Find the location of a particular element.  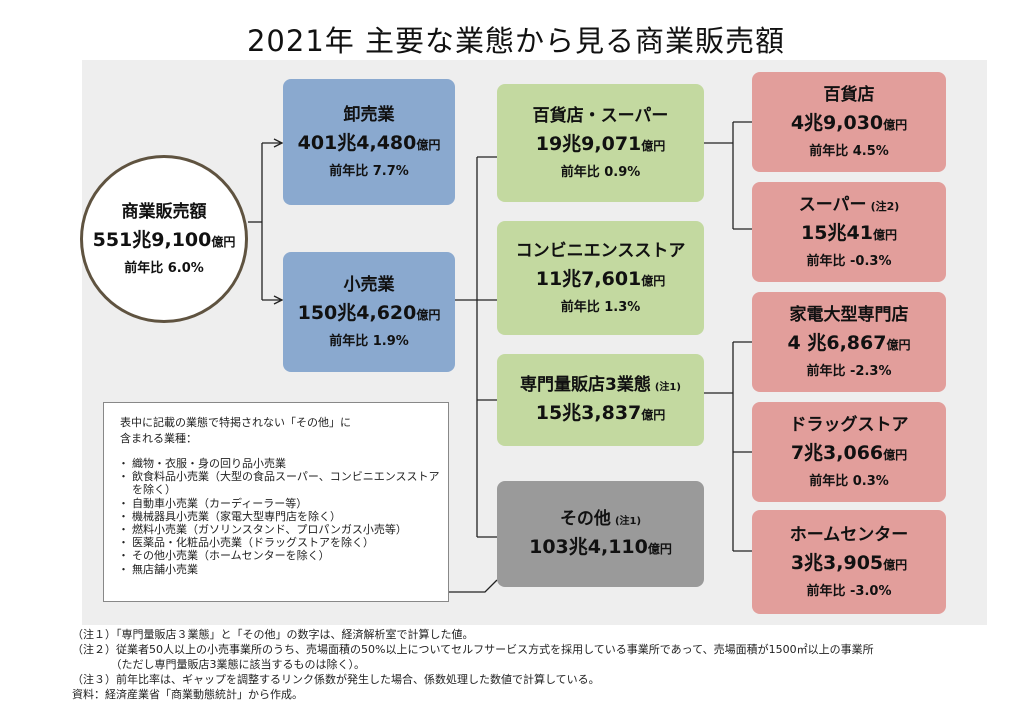

wholesale-amount: 401兆4,480億円 is located at coordinates (369, 142).